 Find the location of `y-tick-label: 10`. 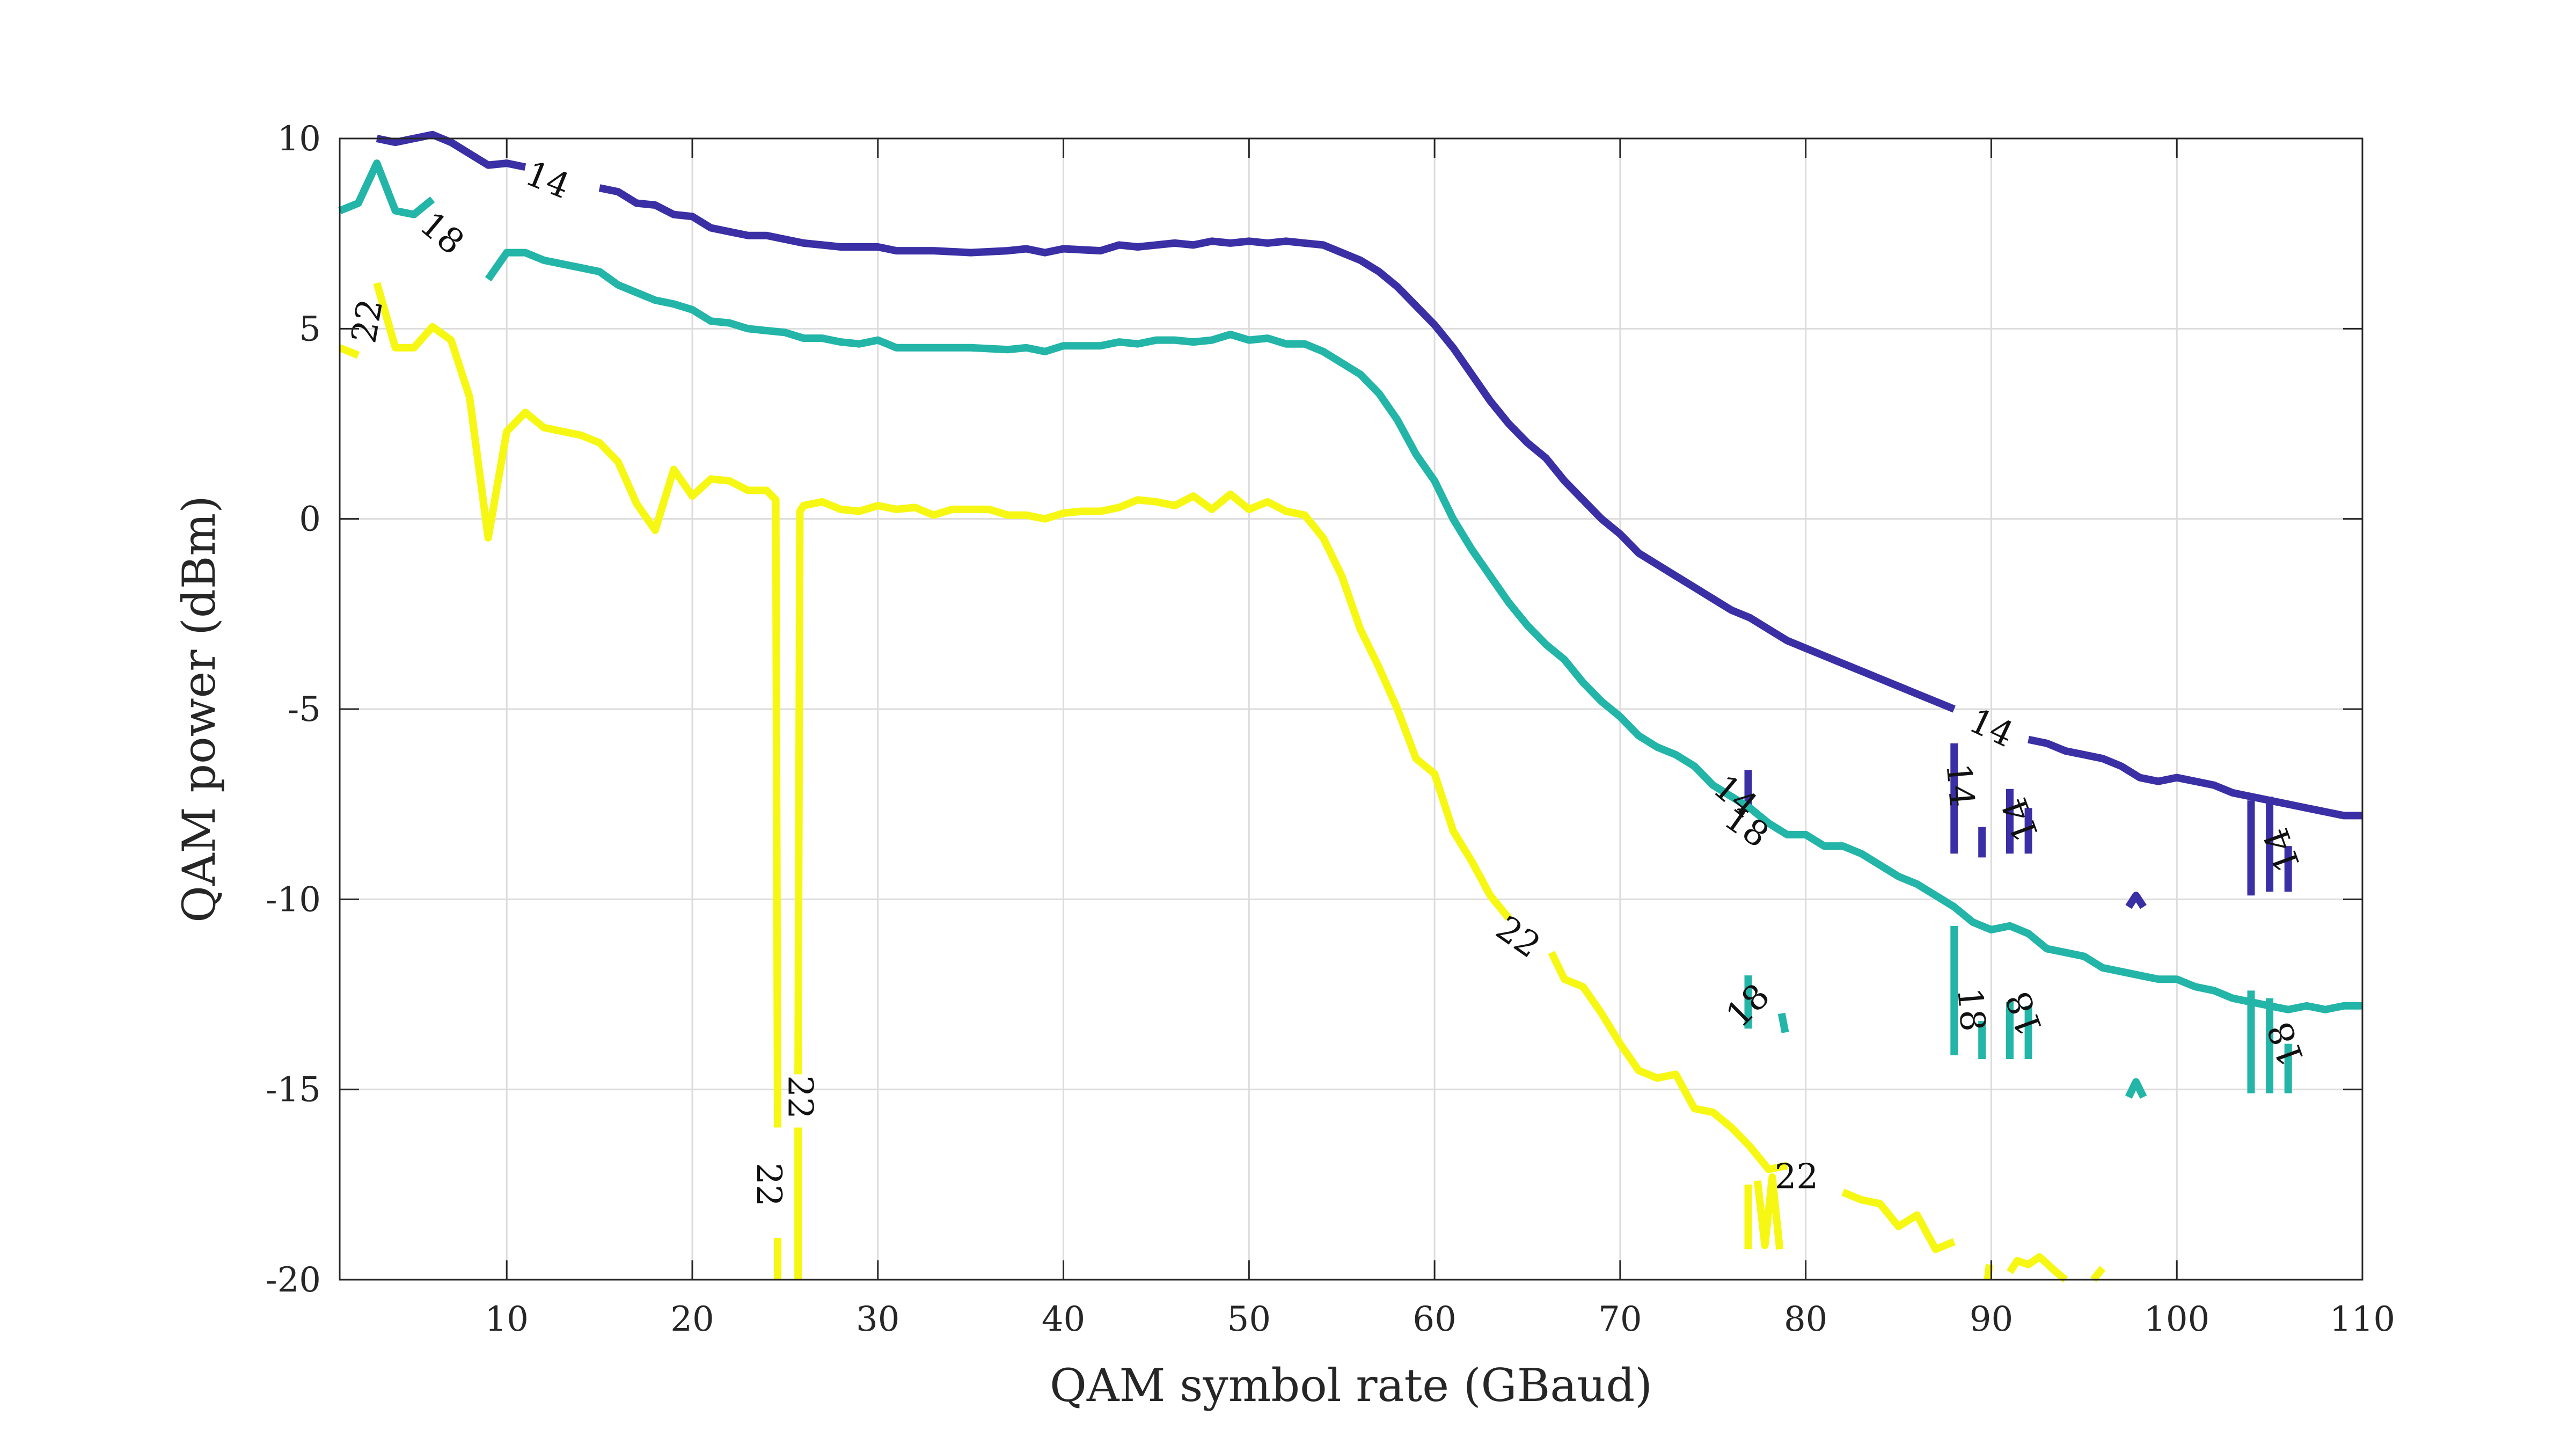

y-tick-label: 10 is located at coordinates (299, 139).